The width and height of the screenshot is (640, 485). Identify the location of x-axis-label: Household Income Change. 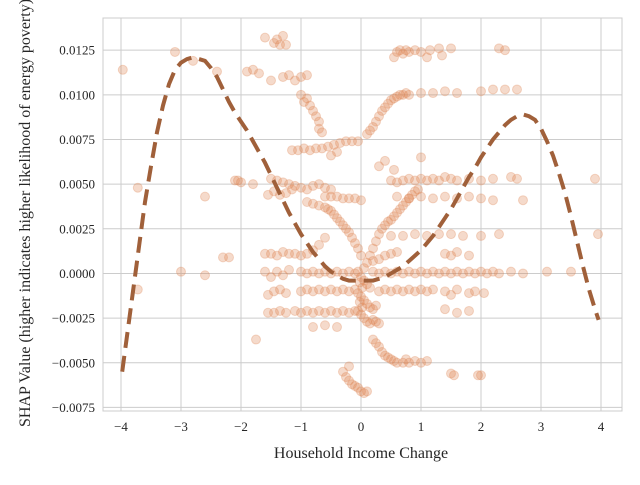
(361, 453).